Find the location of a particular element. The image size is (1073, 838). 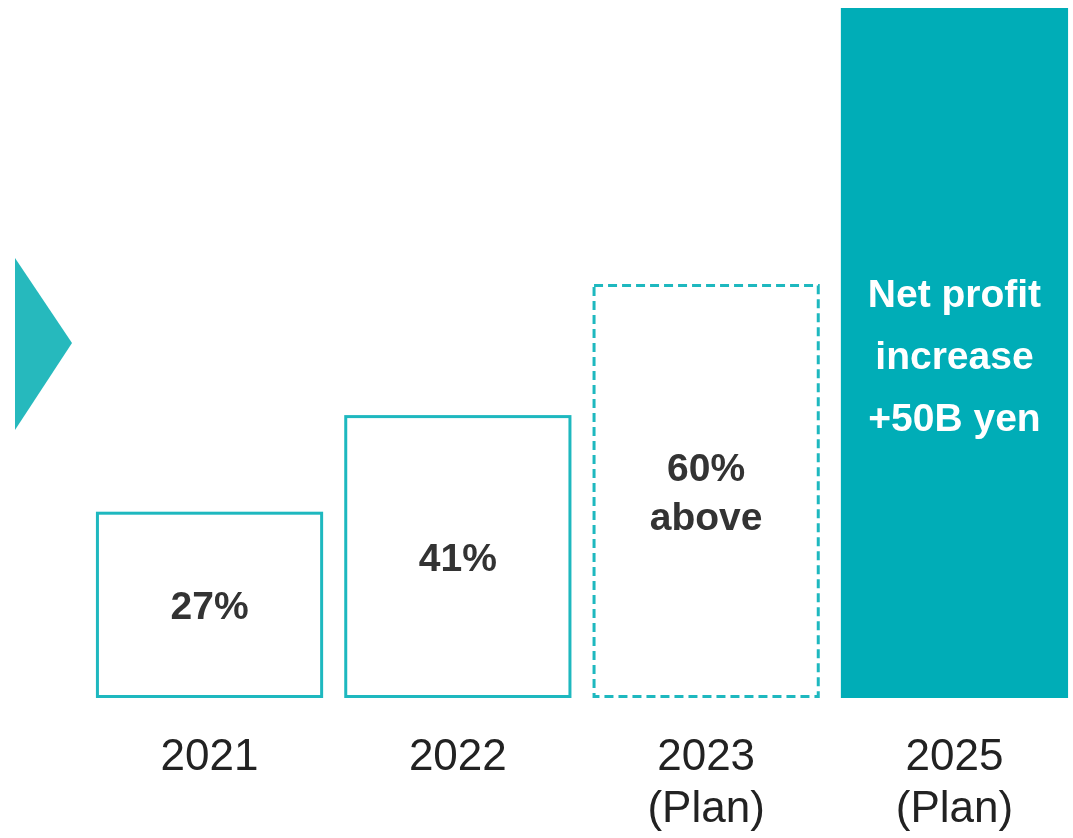

data-label: 27% is located at coordinates (209, 605).